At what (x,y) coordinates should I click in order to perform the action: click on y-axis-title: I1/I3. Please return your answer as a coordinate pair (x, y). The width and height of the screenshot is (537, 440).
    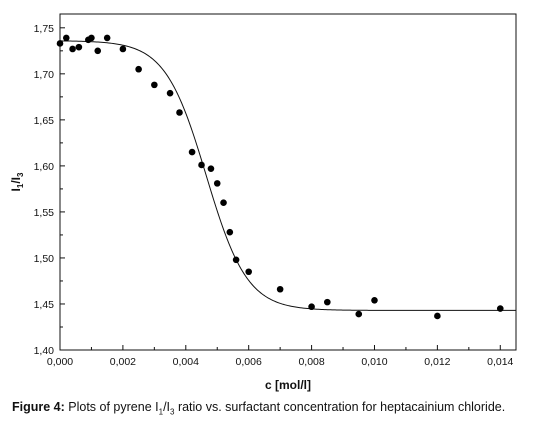
    Looking at the image, I should click on (17, 181).